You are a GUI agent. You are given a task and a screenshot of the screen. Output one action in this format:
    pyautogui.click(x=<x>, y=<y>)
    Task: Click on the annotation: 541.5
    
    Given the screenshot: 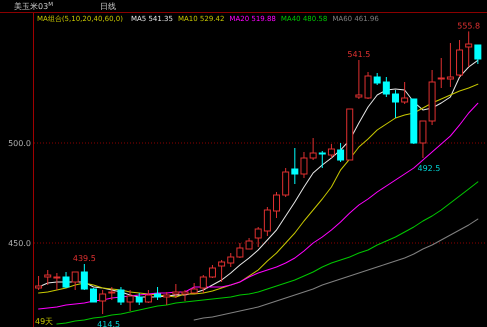 What is the action you would take?
    pyautogui.click(x=358, y=54)
    